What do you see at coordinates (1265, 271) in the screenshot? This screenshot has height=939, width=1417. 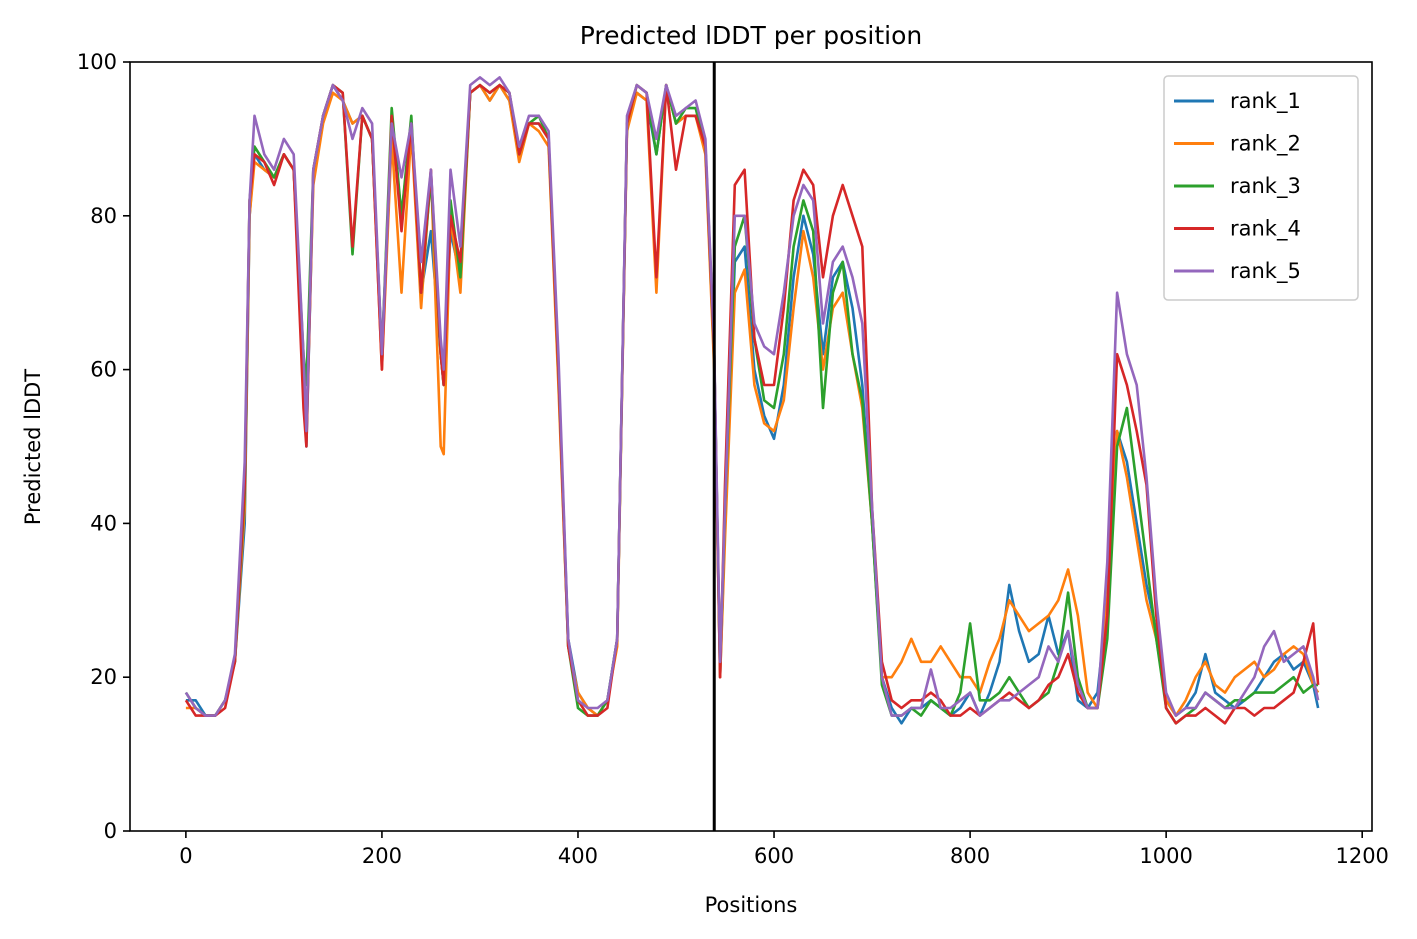 I see `legend-label-rank_5: rank_5` at bounding box center [1265, 271].